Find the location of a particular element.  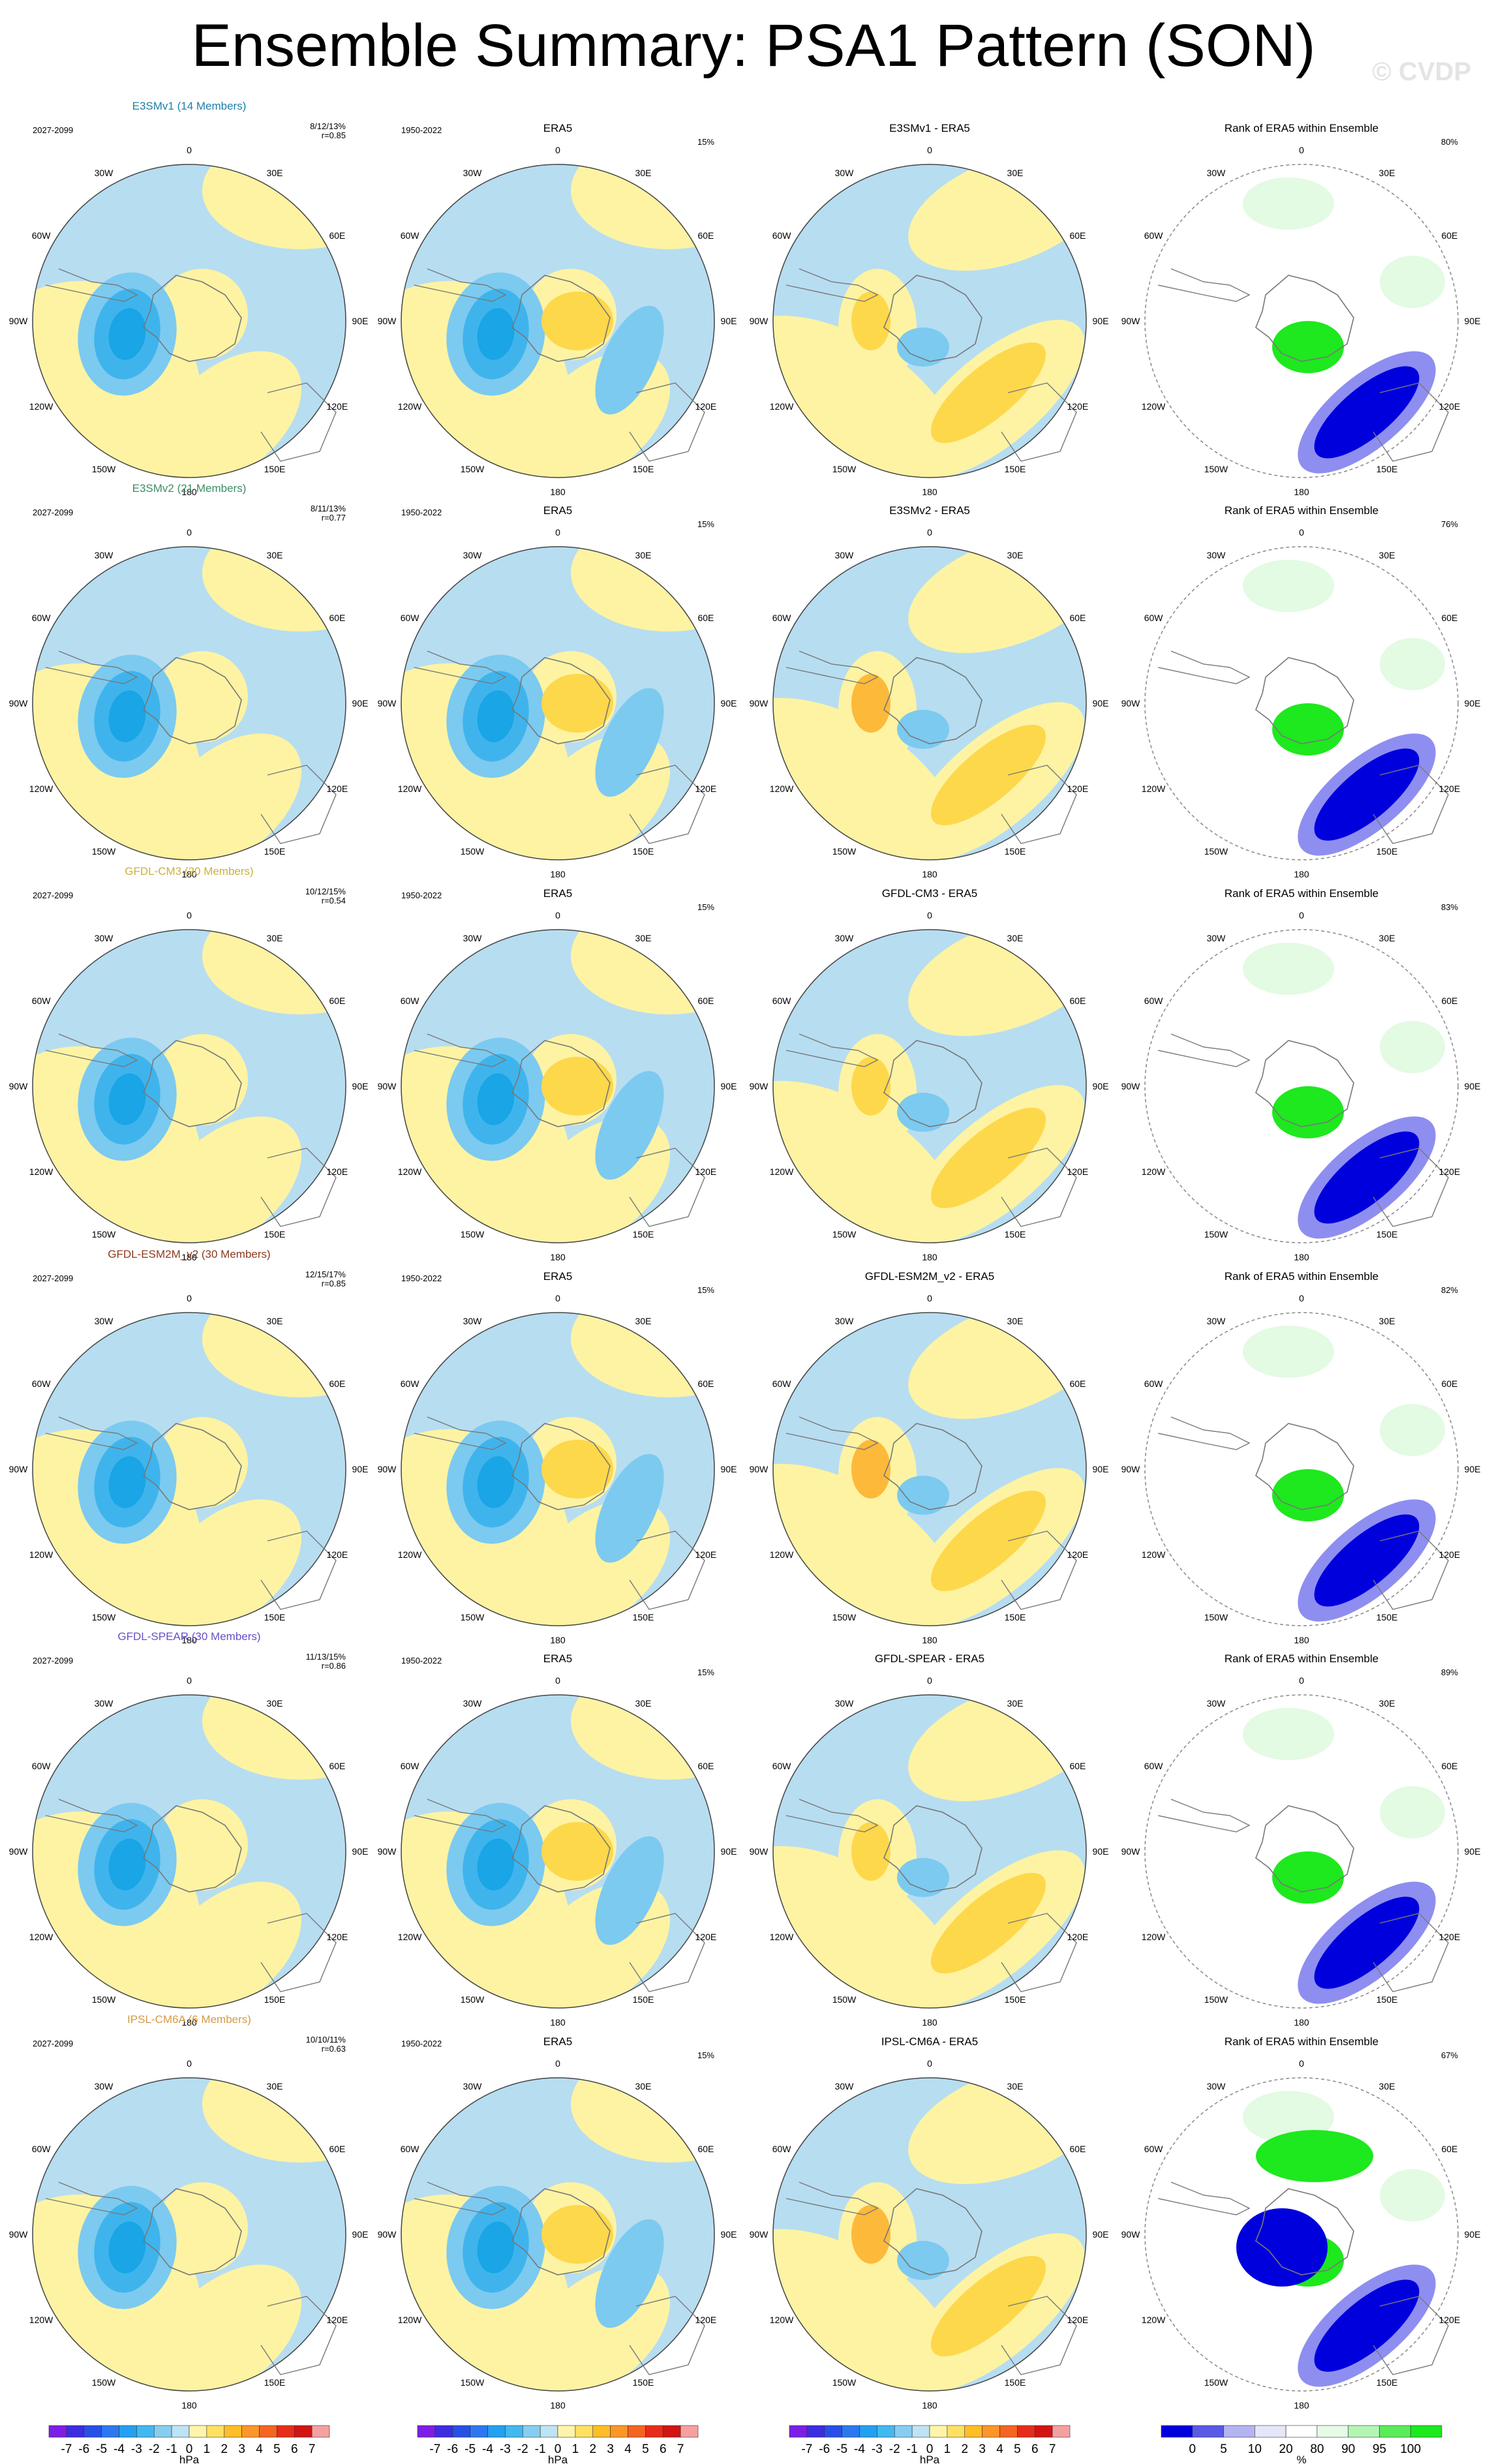

period-label: 1950-2022 is located at coordinates (421, 895).